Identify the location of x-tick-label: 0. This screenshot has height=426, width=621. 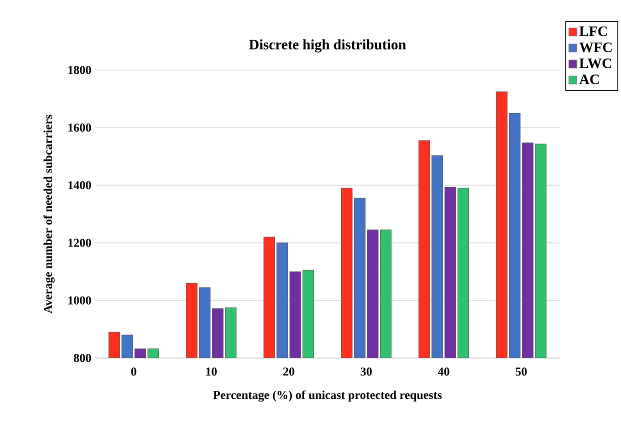
(133, 372).